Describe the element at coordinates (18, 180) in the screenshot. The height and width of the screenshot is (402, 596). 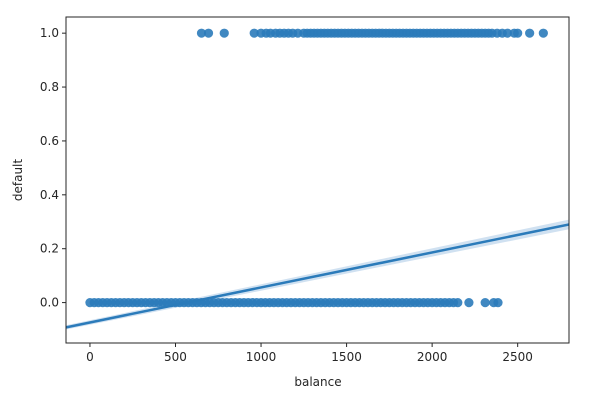
I see `y-axis-label: default` at that location.